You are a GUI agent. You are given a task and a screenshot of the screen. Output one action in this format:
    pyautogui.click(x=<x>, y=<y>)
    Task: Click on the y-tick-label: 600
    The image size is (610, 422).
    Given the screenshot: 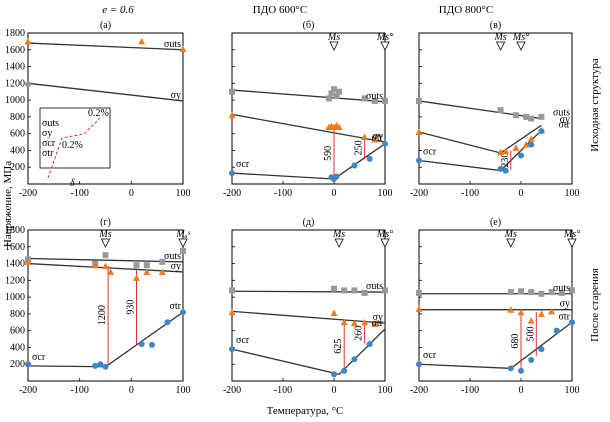 What is the action you would take?
    pyautogui.click(x=17, y=331)
    